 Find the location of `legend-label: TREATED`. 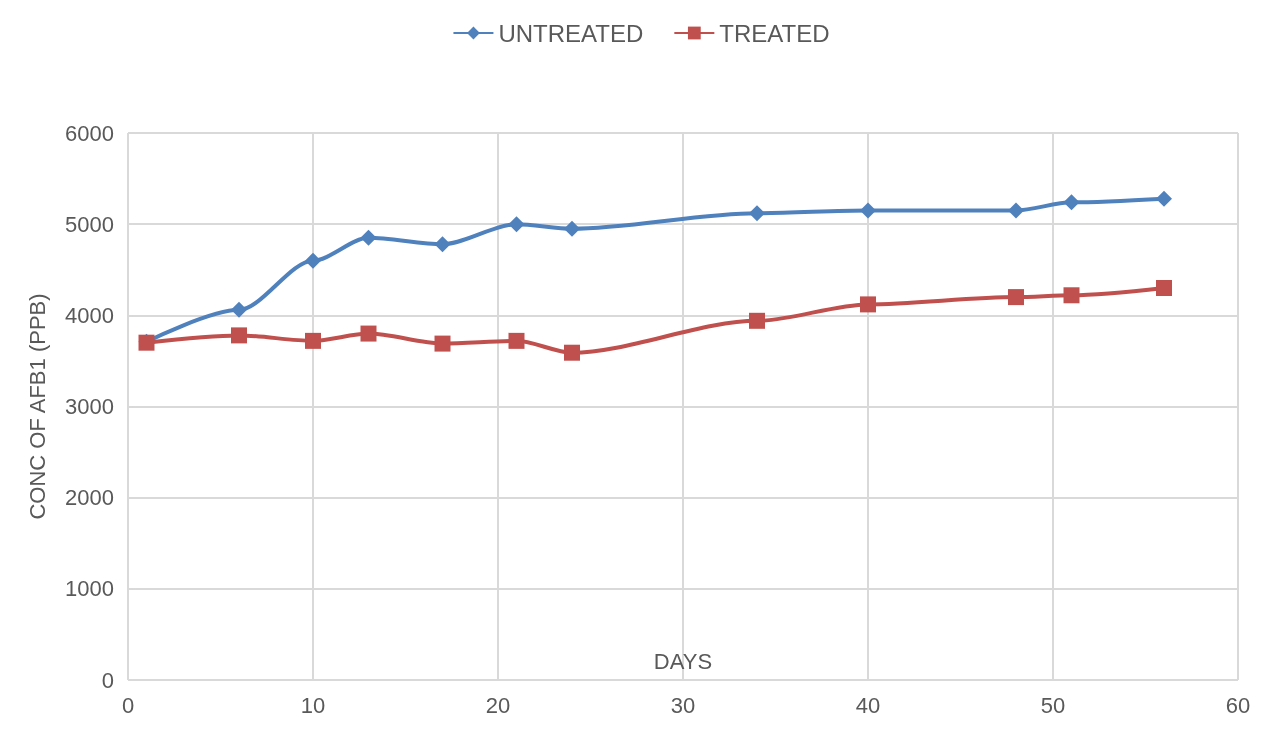

legend-label: TREATED is located at coordinates (774, 33).